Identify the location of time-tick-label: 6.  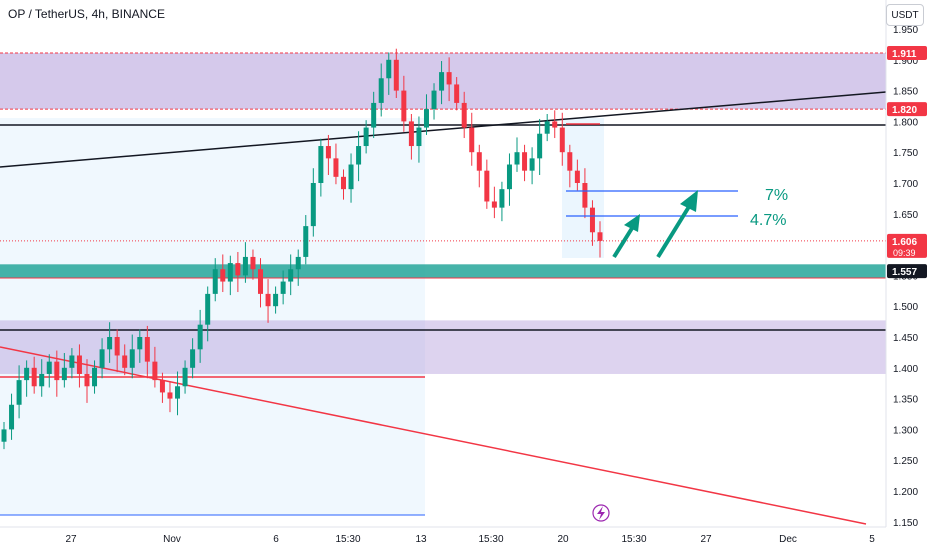
(276, 539).